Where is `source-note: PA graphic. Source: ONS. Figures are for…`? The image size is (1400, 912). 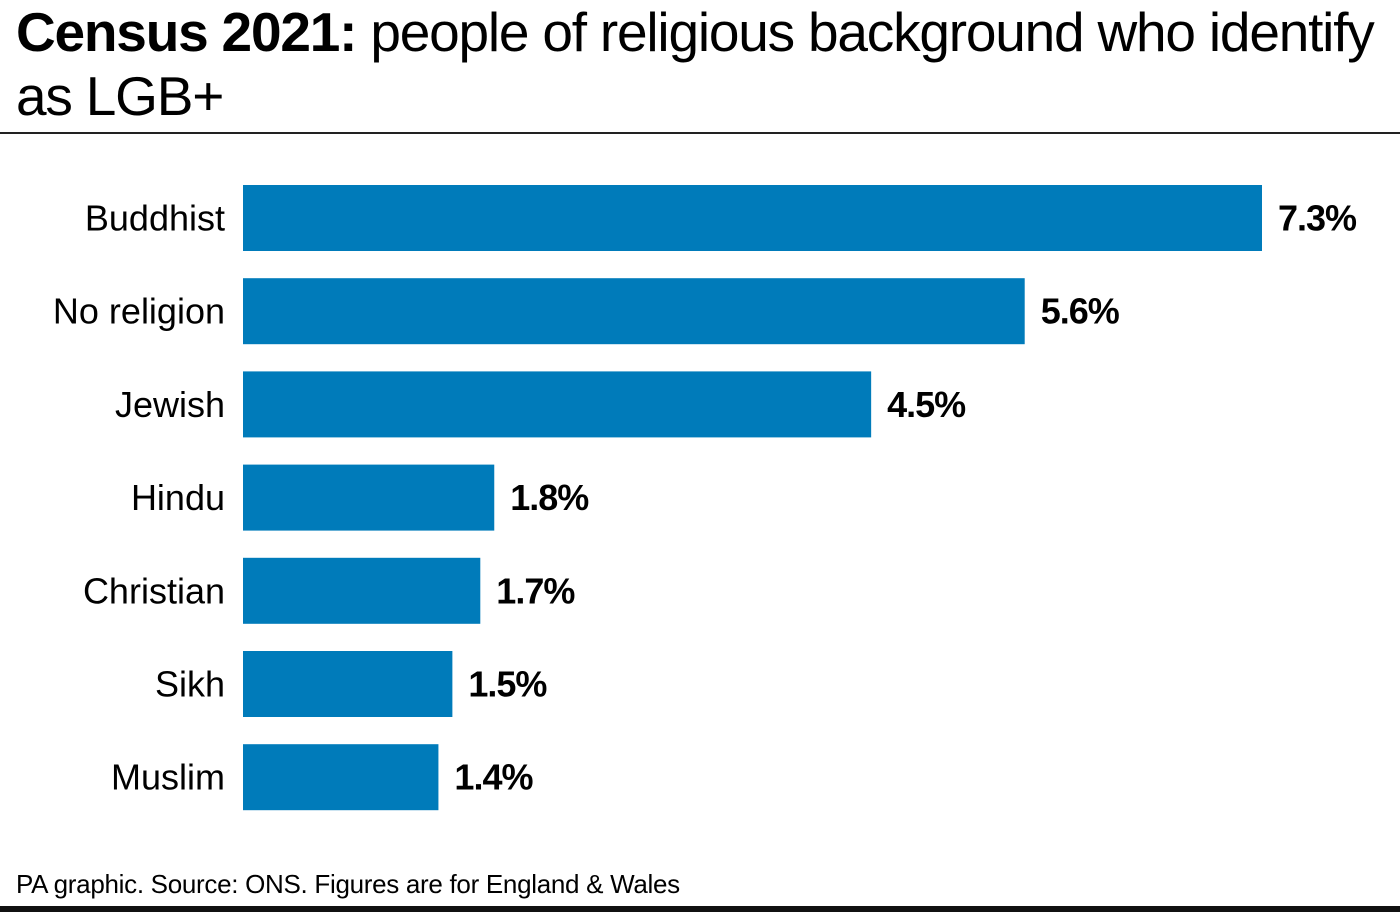
source-note: PA graphic. Source: ONS. Figures are for… is located at coordinates (348, 884).